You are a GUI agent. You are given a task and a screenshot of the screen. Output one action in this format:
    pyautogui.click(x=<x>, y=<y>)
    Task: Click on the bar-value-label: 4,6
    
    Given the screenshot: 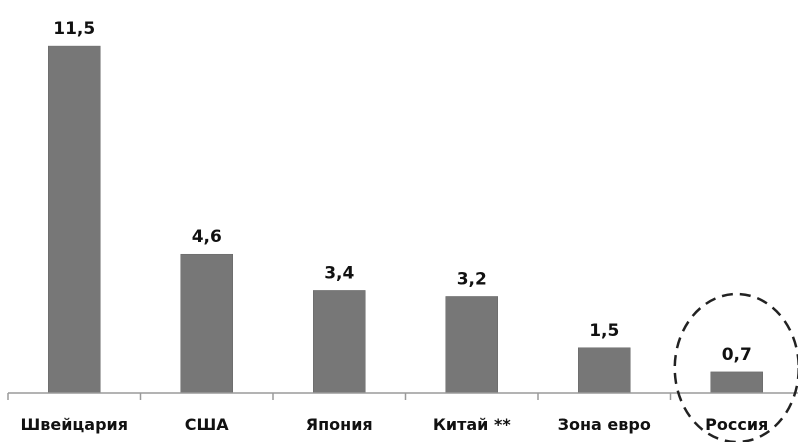 What is the action you would take?
    pyautogui.click(x=207, y=237)
    